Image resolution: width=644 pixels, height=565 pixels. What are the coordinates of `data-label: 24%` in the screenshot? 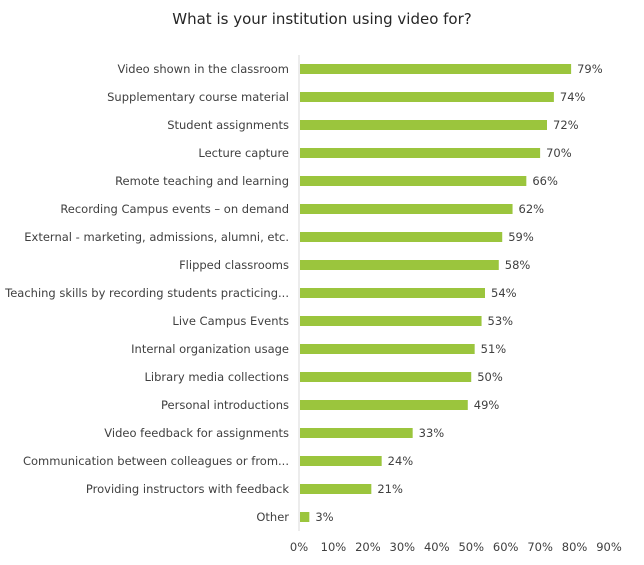 It's located at (401, 461).